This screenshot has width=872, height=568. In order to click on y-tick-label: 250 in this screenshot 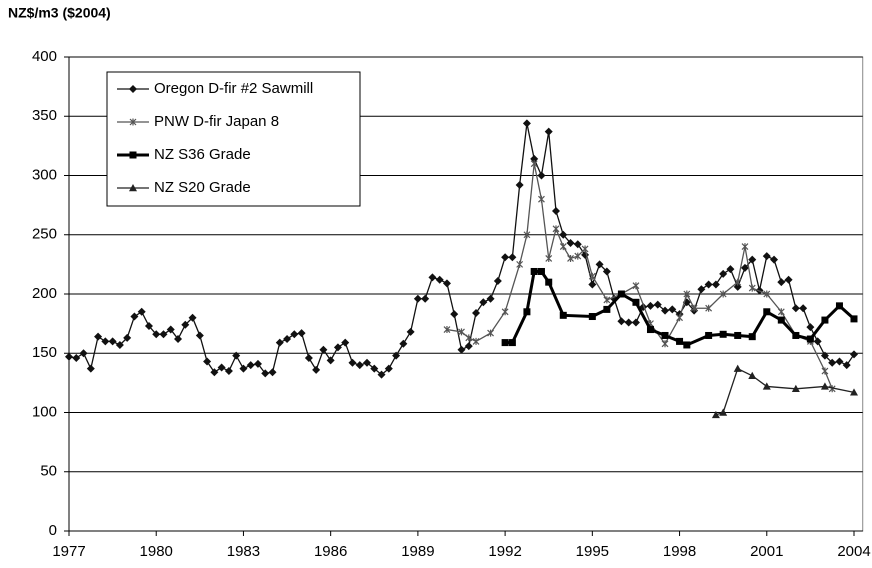, I will do `click(44, 234)`.